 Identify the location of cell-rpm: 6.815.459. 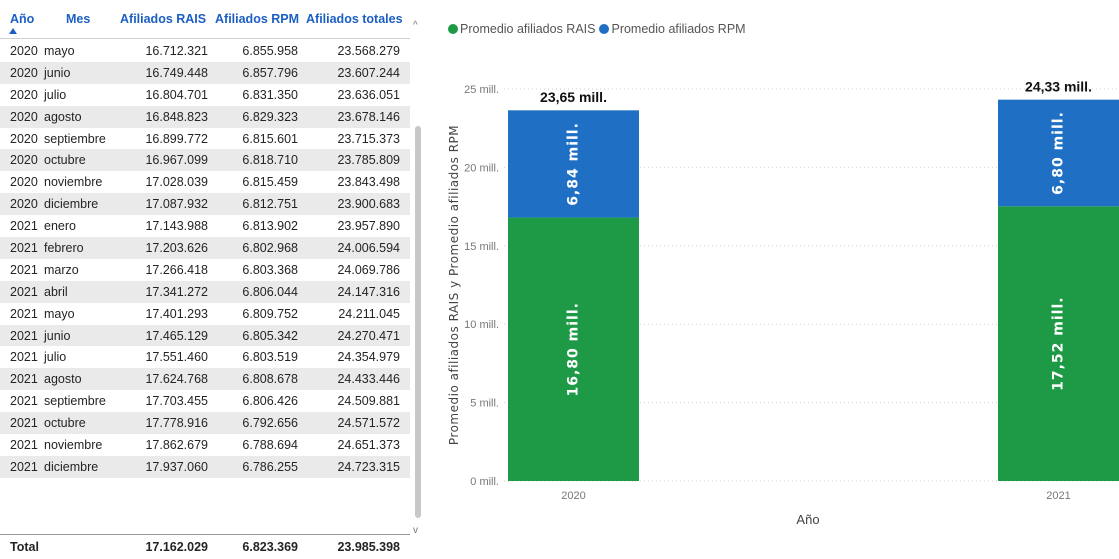
(270, 182).